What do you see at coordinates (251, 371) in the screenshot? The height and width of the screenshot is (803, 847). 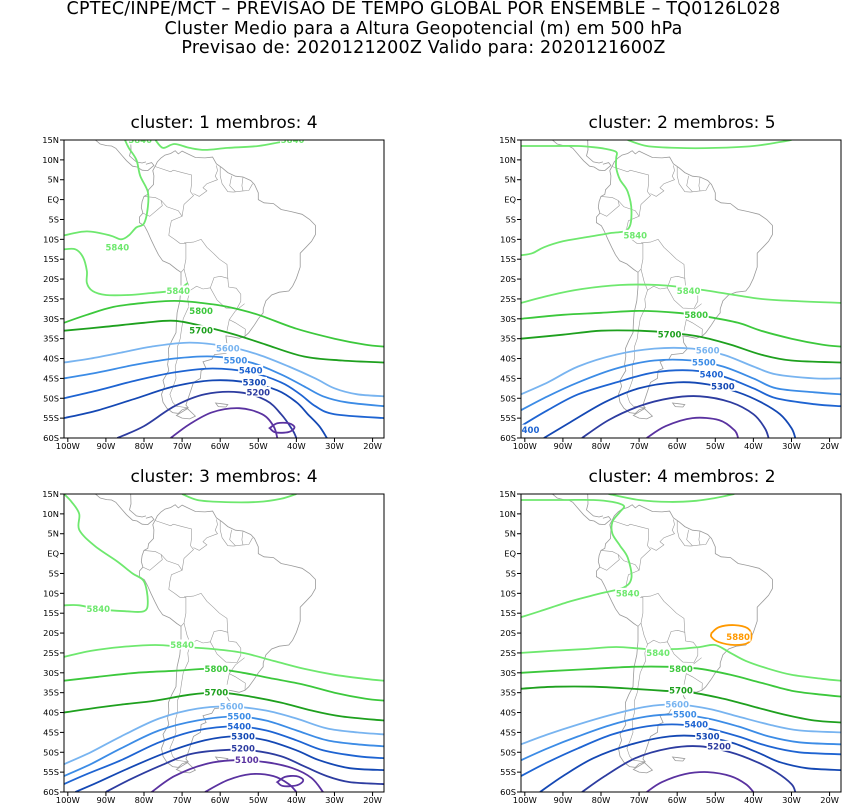 I see `contour-label: 5400` at bounding box center [251, 371].